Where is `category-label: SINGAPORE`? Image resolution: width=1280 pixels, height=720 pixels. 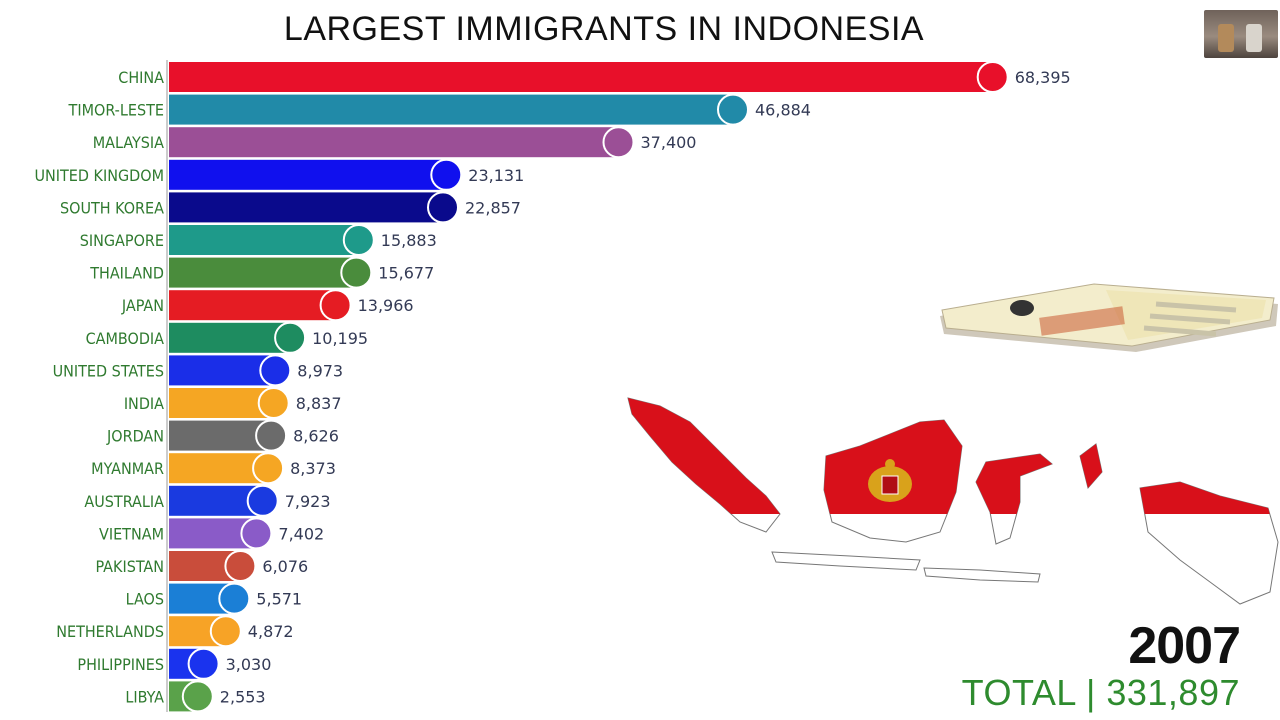
category-label: SINGAPORE is located at coordinates (122, 240).